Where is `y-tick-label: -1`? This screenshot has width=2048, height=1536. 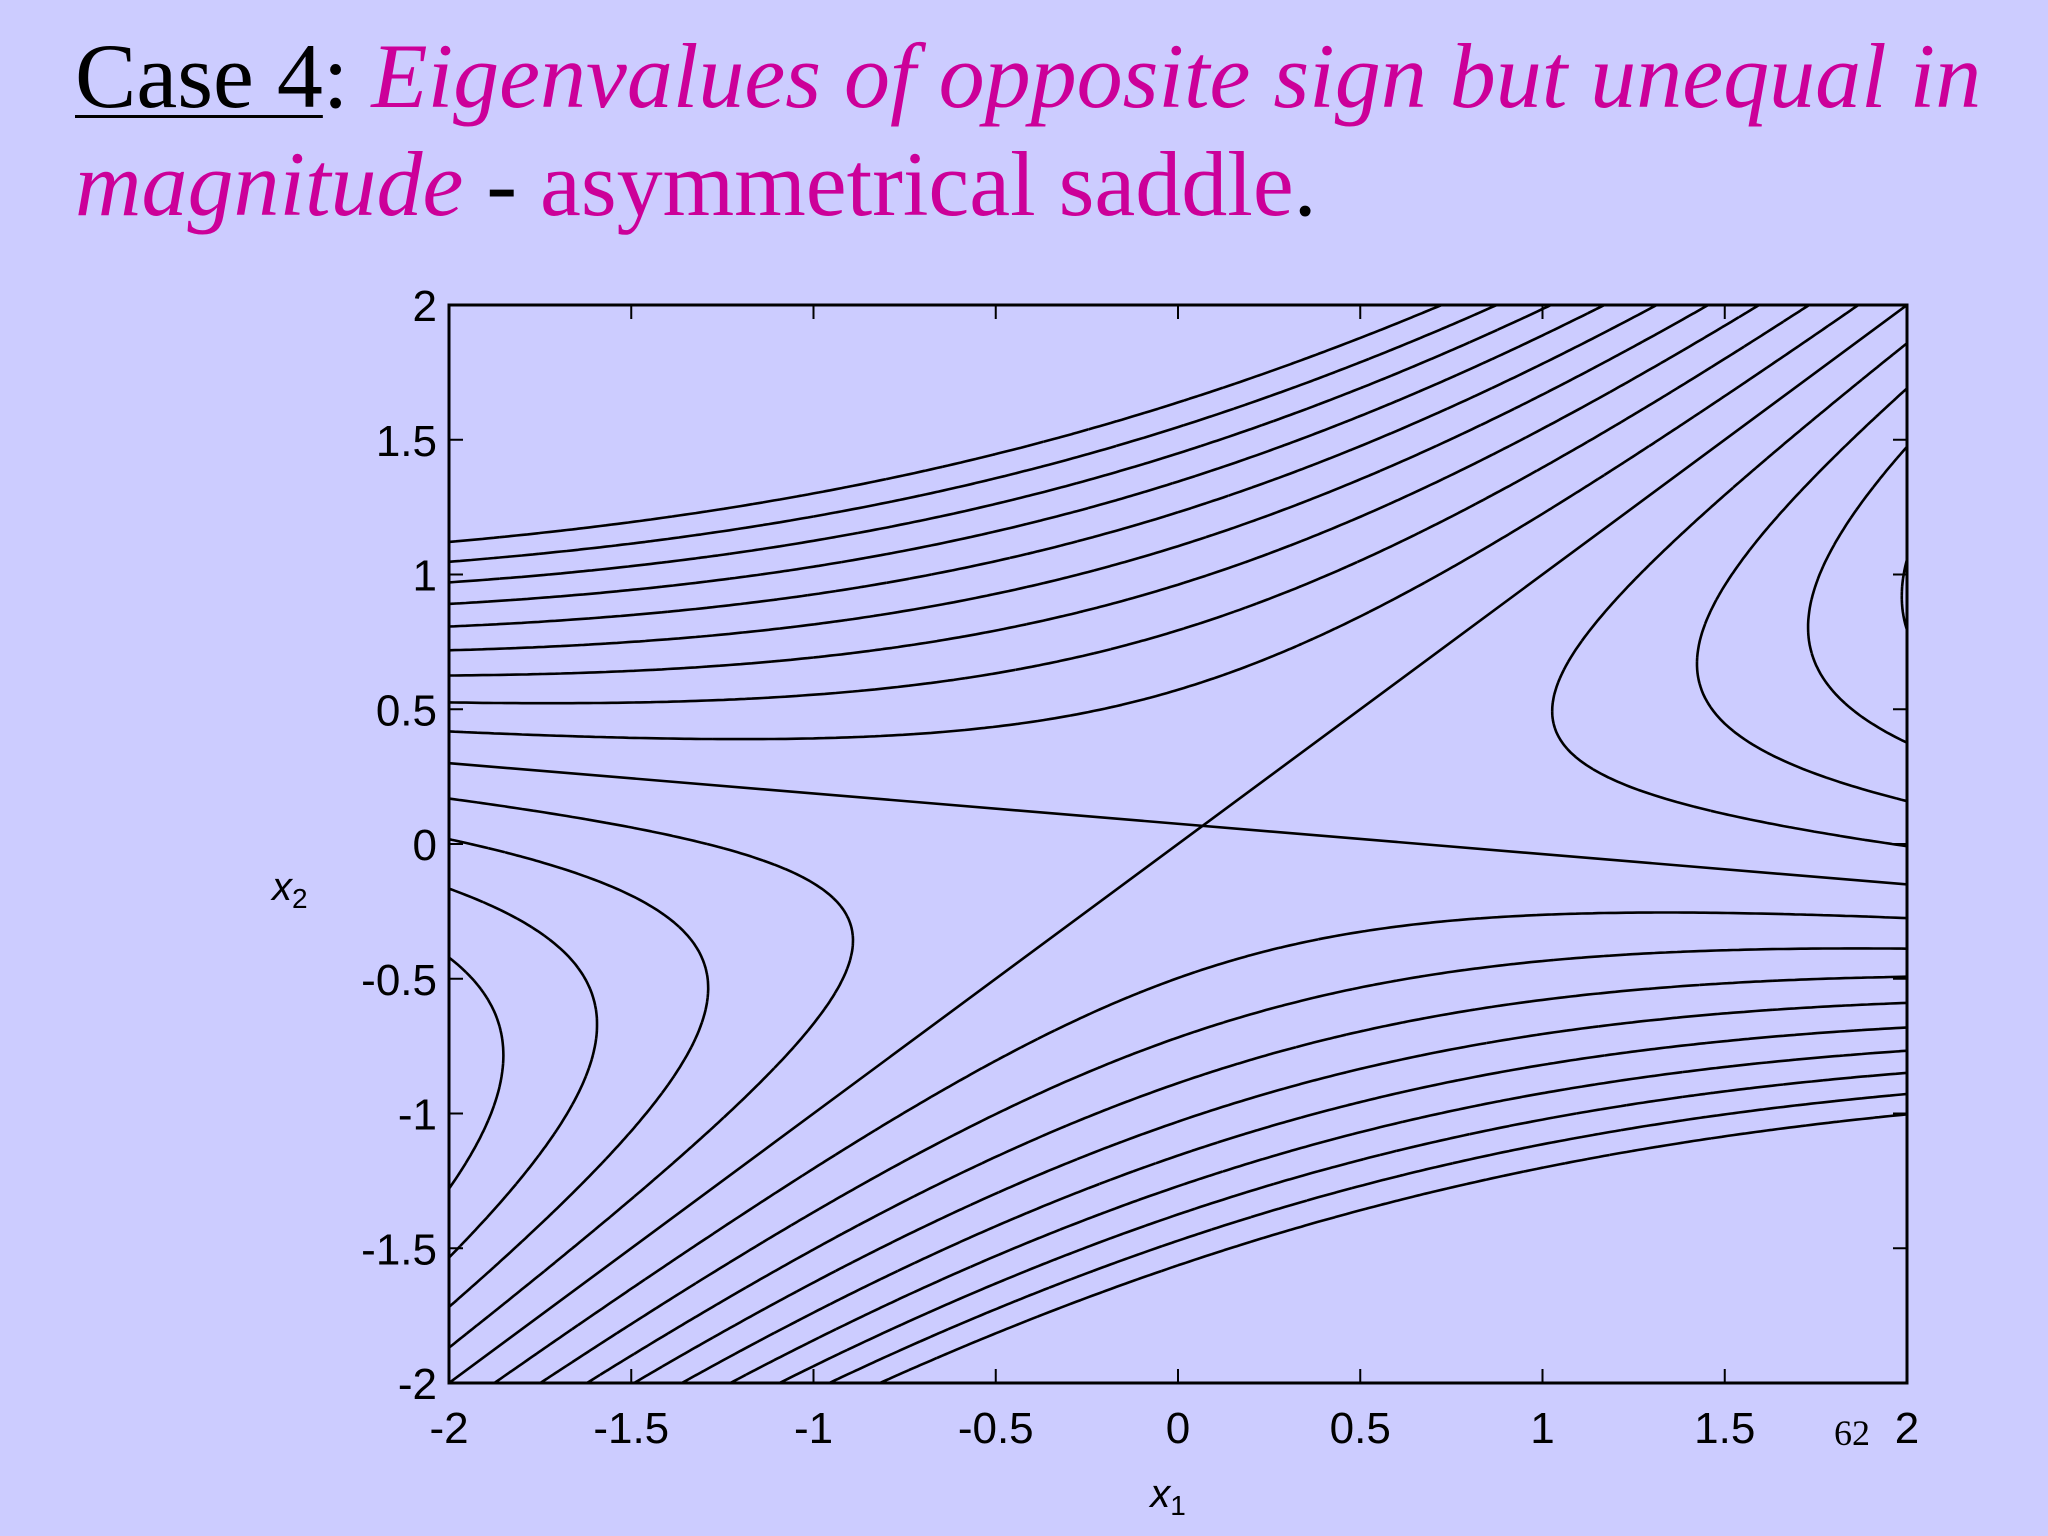
y-tick-label: -1 is located at coordinates (417, 1115).